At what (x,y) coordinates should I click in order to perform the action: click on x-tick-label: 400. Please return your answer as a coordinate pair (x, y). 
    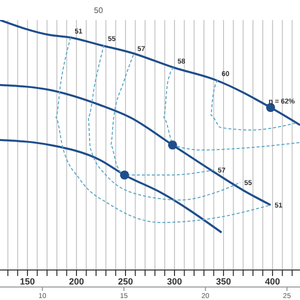
    Looking at the image, I should click on (272, 281).